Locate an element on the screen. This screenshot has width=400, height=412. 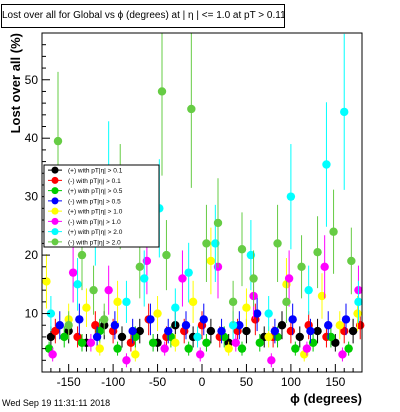
y-tick-label: 40 is located at coordinates (32, 138).